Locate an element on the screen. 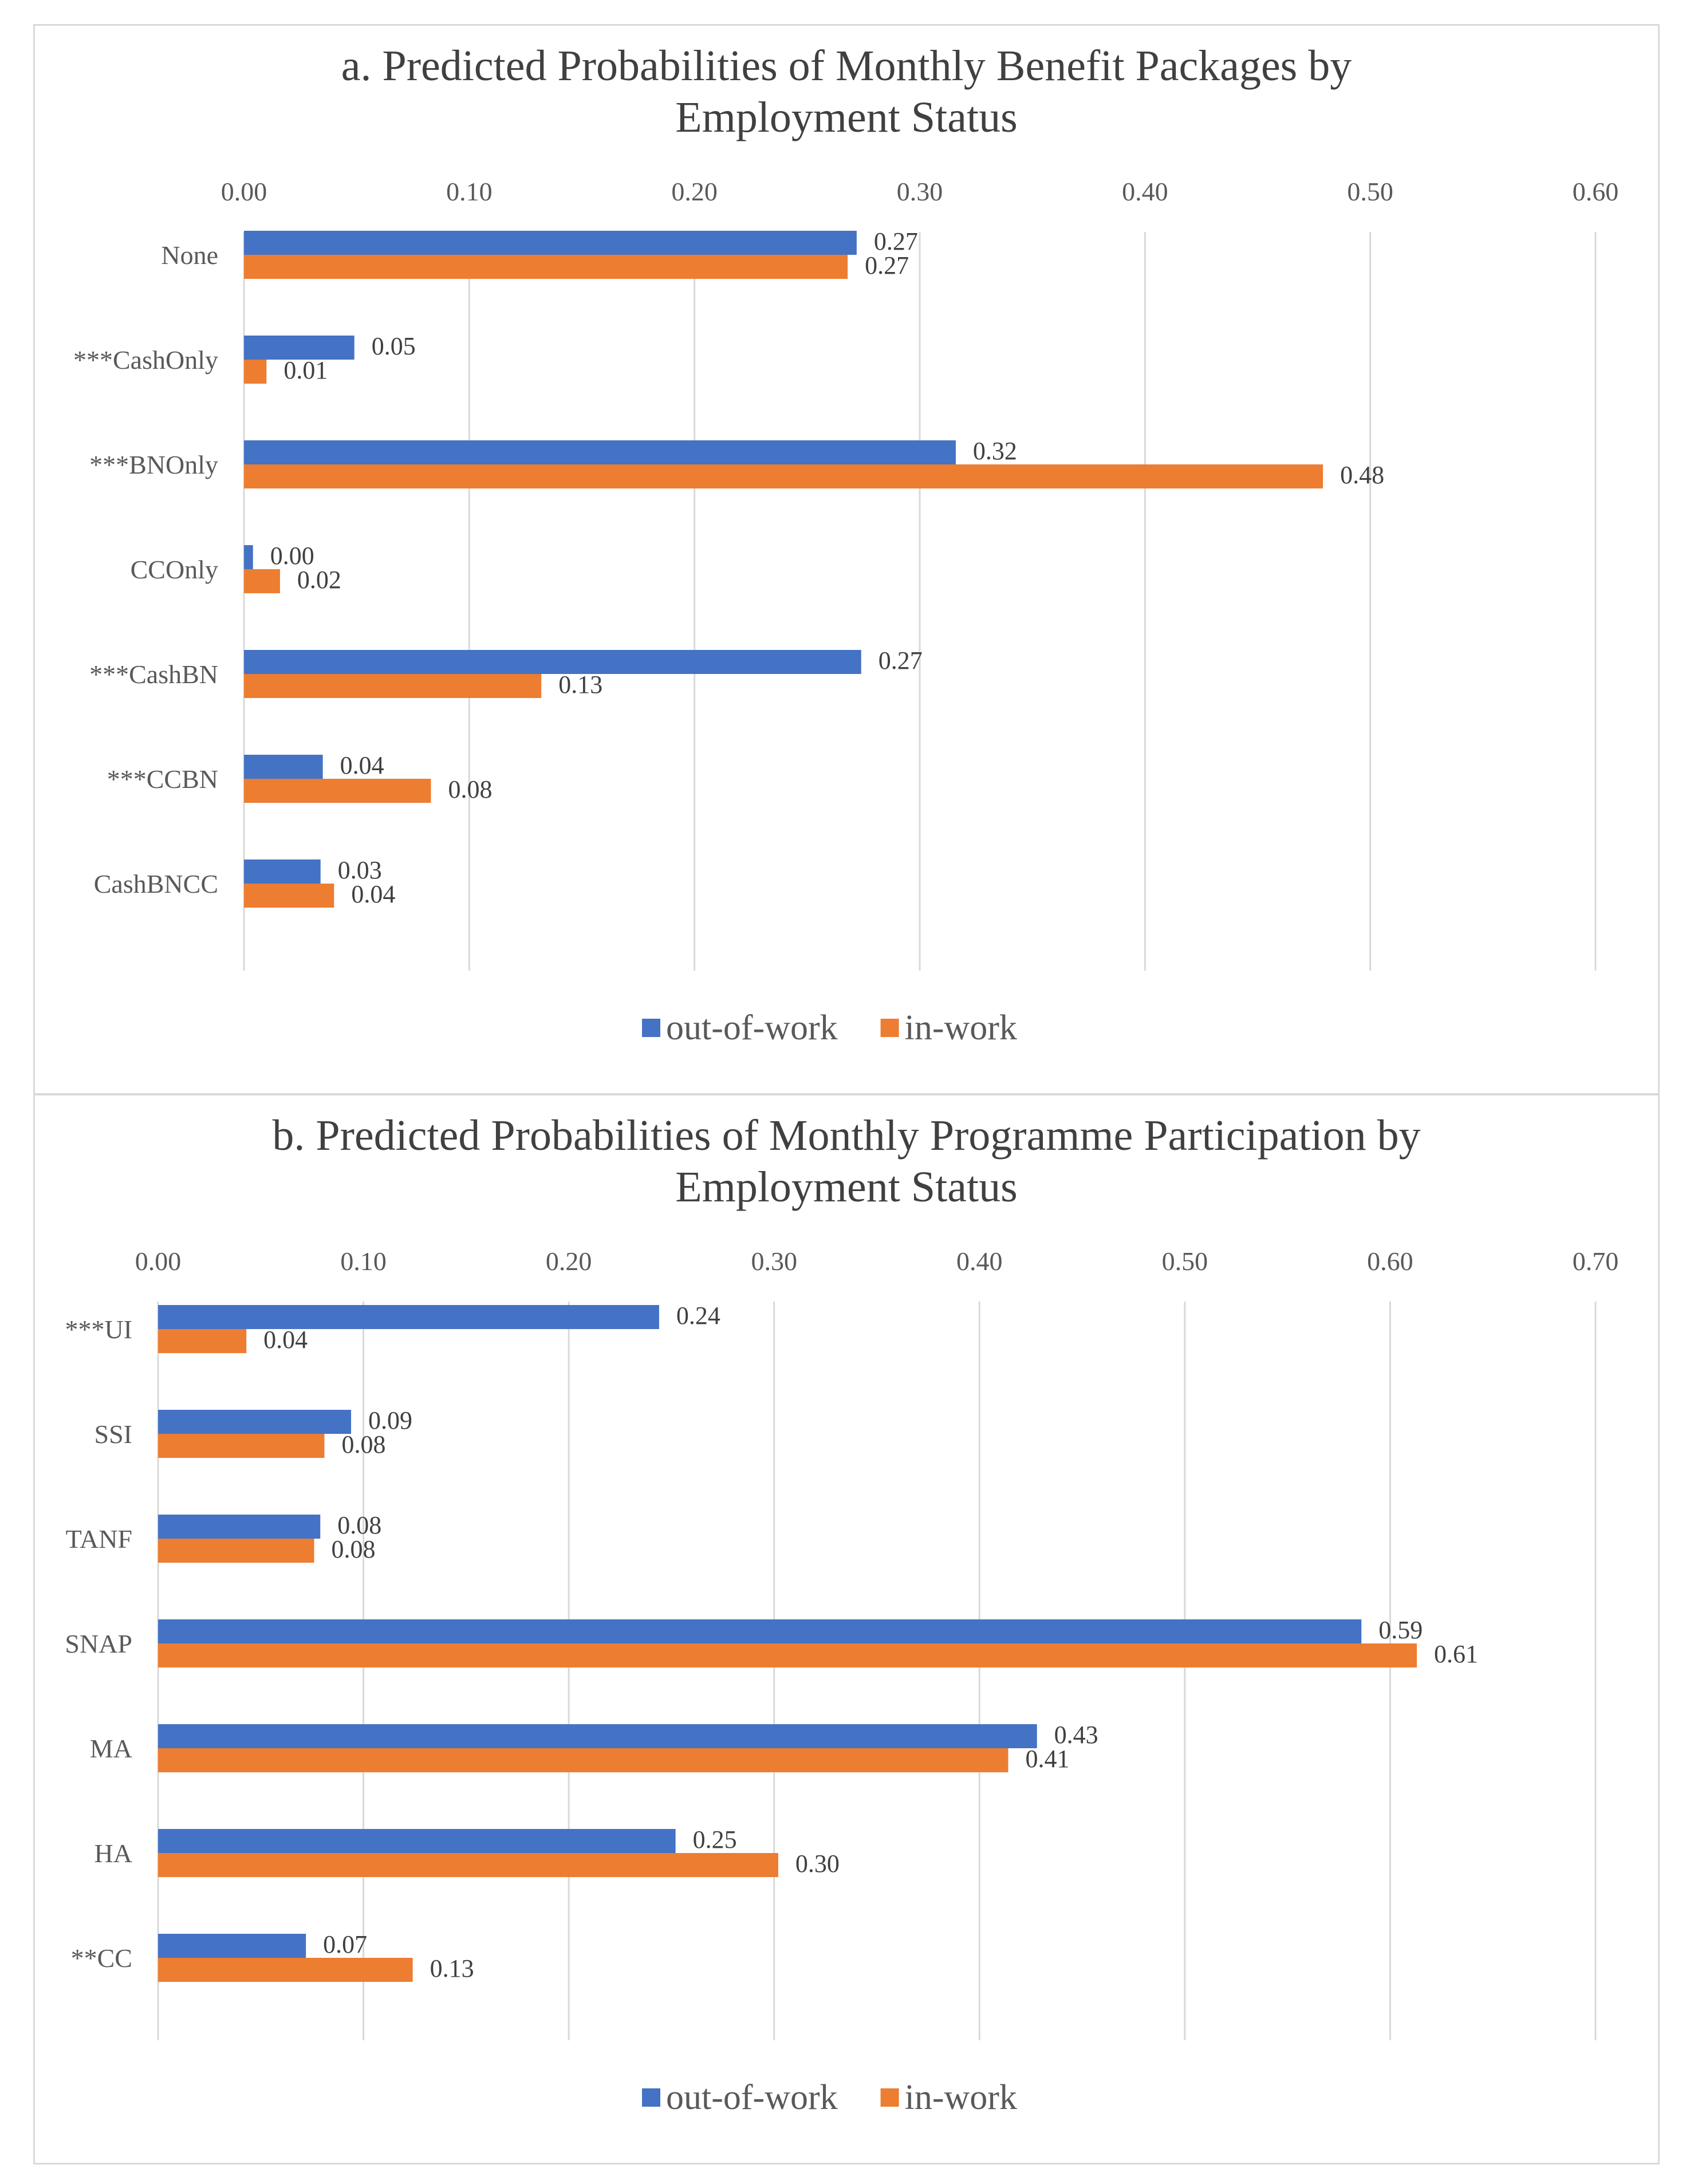 The height and width of the screenshot is (2184, 1686). data-label: 0.25 is located at coordinates (715, 1840).